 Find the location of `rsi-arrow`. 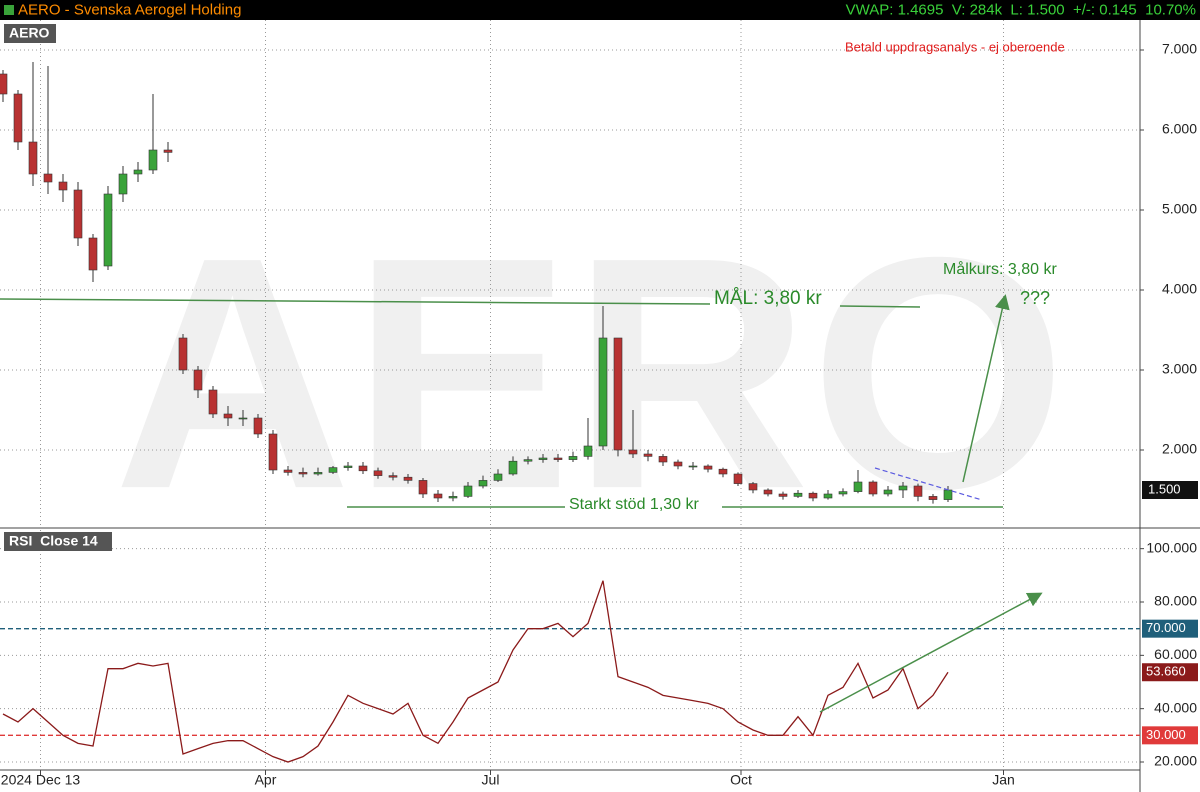

rsi-arrow is located at coordinates (931, 652).